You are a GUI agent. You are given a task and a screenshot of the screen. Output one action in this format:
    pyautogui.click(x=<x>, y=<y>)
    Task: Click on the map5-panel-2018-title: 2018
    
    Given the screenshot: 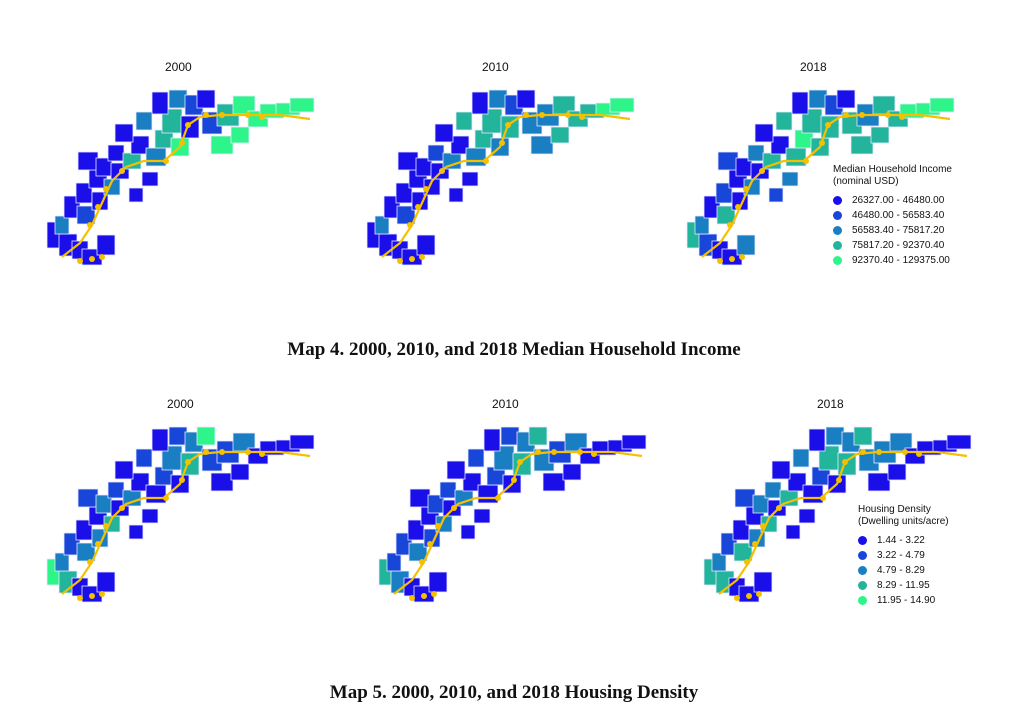 What is the action you would take?
    pyautogui.click(x=830, y=404)
    